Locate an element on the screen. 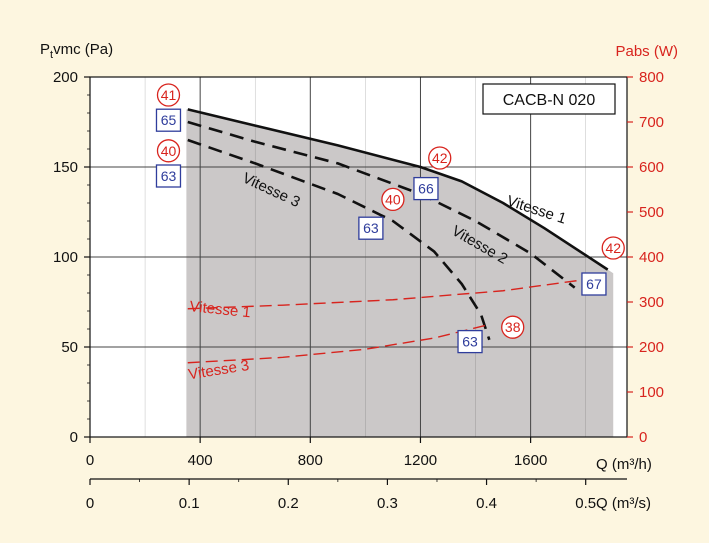 Image resolution: width=709 pixels, height=543 pixels. x-tick-label: 1200 is located at coordinates (420, 460).